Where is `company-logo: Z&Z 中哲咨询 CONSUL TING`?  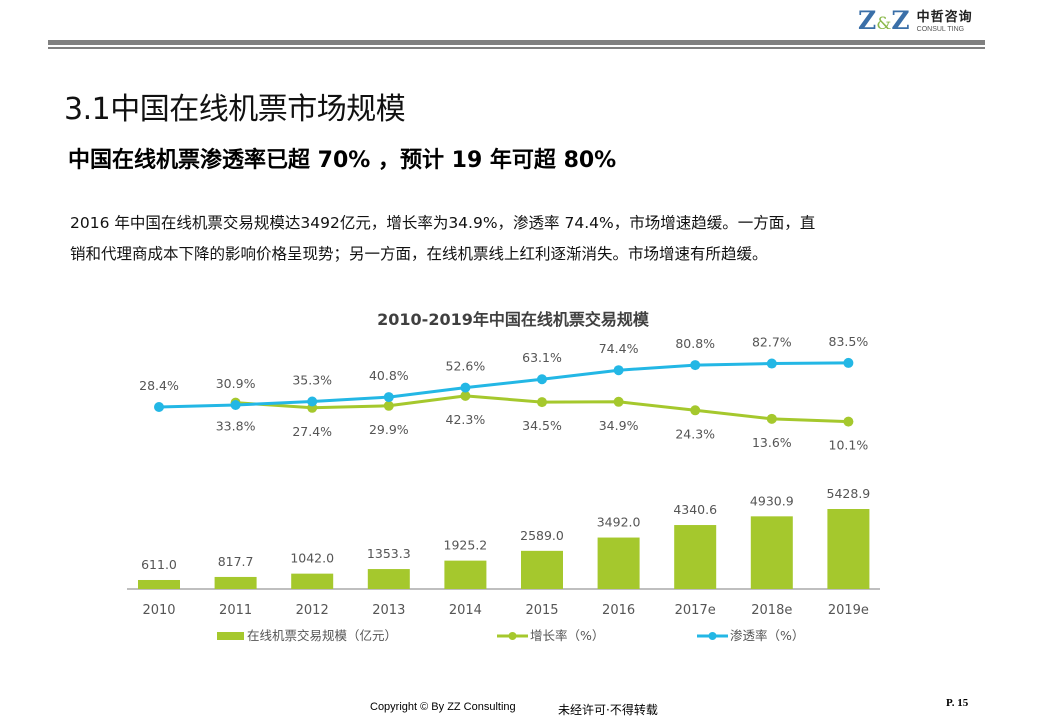 company-logo: Z&Z 中哲咨询 CONSUL TING is located at coordinates (915, 21).